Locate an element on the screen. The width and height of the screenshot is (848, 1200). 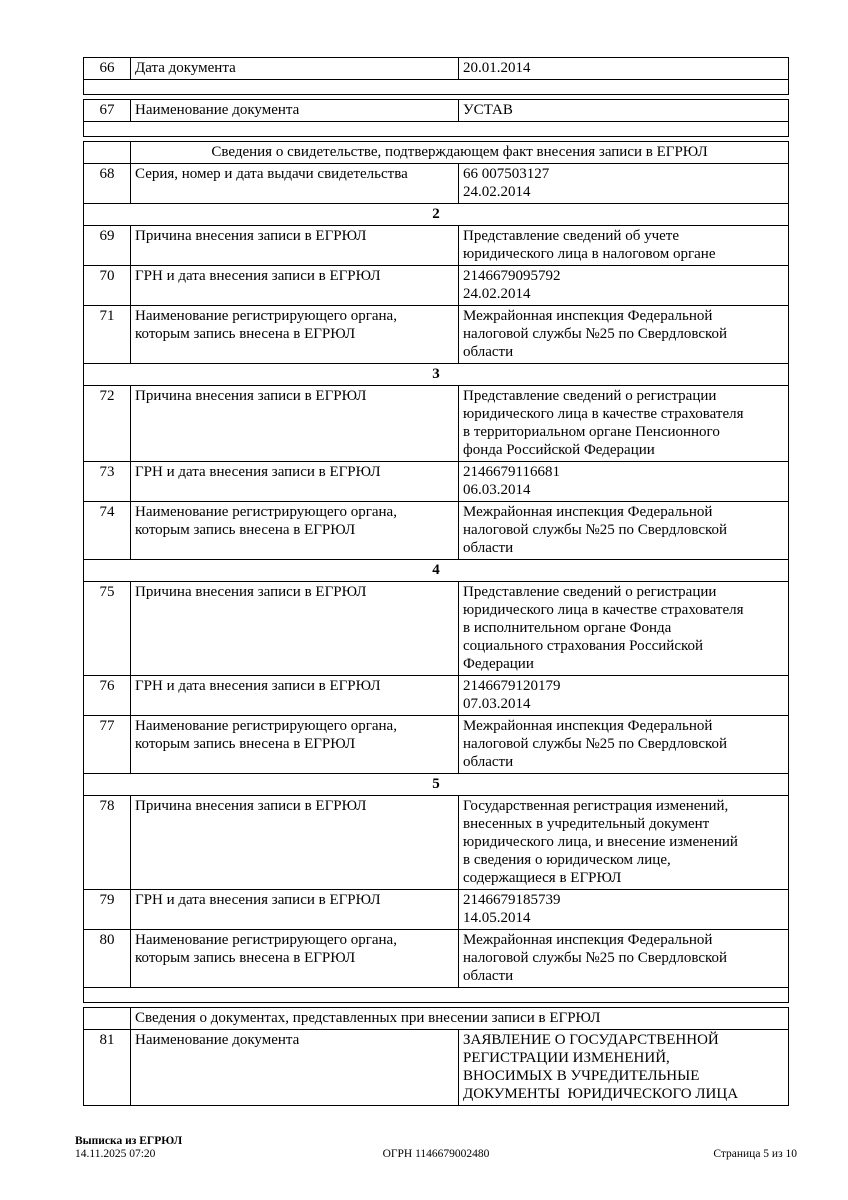
field-value-cell: 66 007503127 24.02.2014 is located at coordinates (623, 183).